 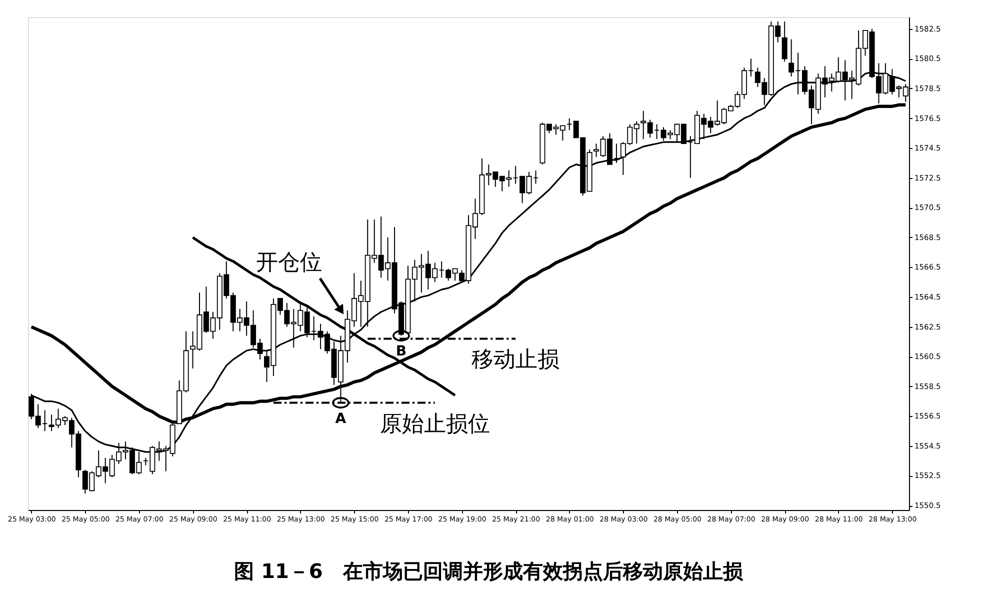 What do you see at coordinates (489, 571) in the screenshot?
I see `text: 图 11－6 在市场已回调并形成有效拐点后移动原始止损` at bounding box center [489, 571].